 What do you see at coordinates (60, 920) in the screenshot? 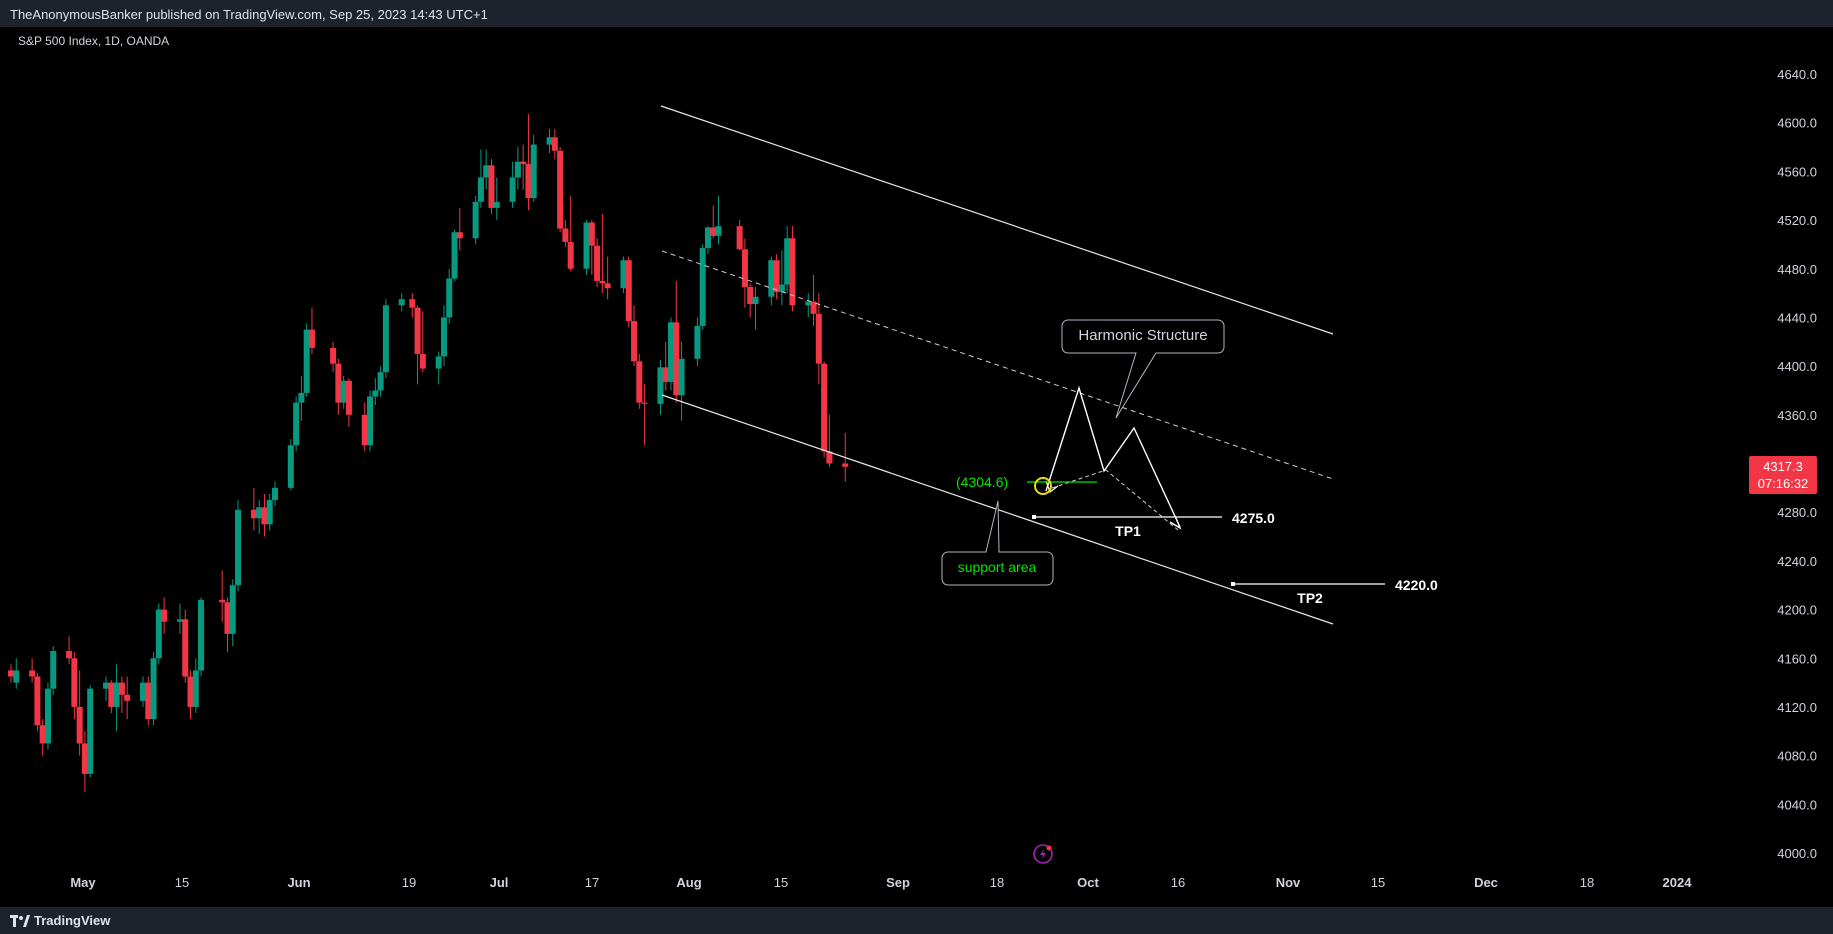
I see `tradingview-logo: TradingView` at bounding box center [60, 920].